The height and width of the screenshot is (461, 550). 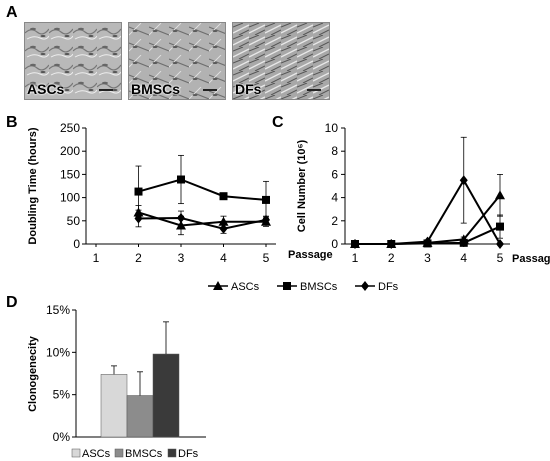 What do you see at coordinates (428, 211) in the screenshot?
I see `chart-c-series-dfs-line` at bounding box center [428, 211].